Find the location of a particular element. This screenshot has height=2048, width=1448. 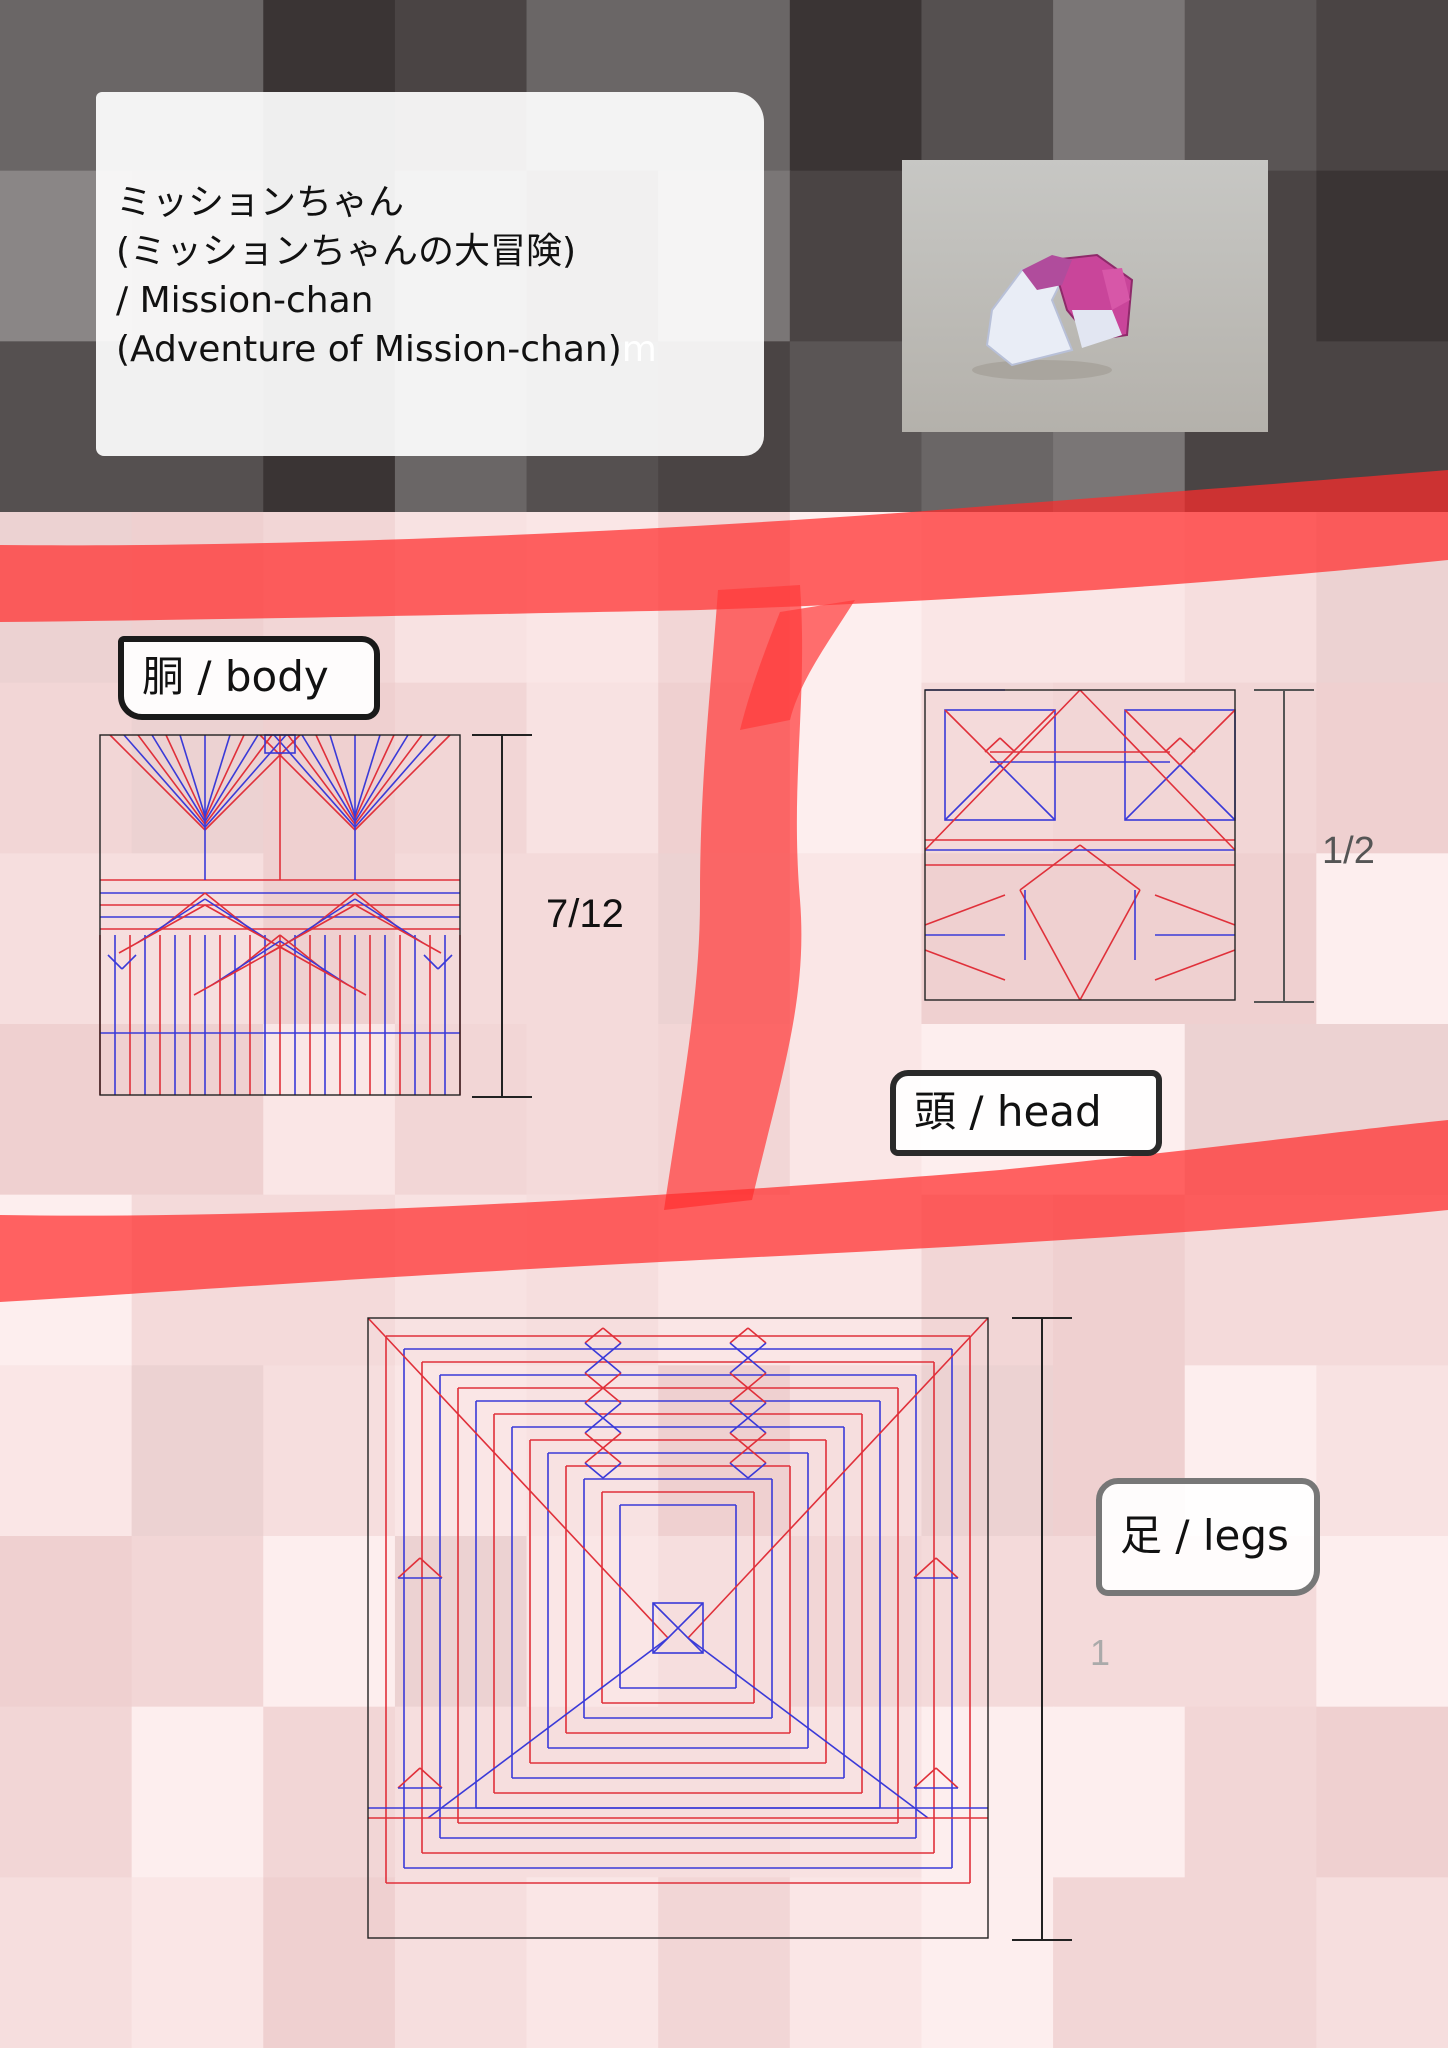

legs-outline is located at coordinates (678, 1628).